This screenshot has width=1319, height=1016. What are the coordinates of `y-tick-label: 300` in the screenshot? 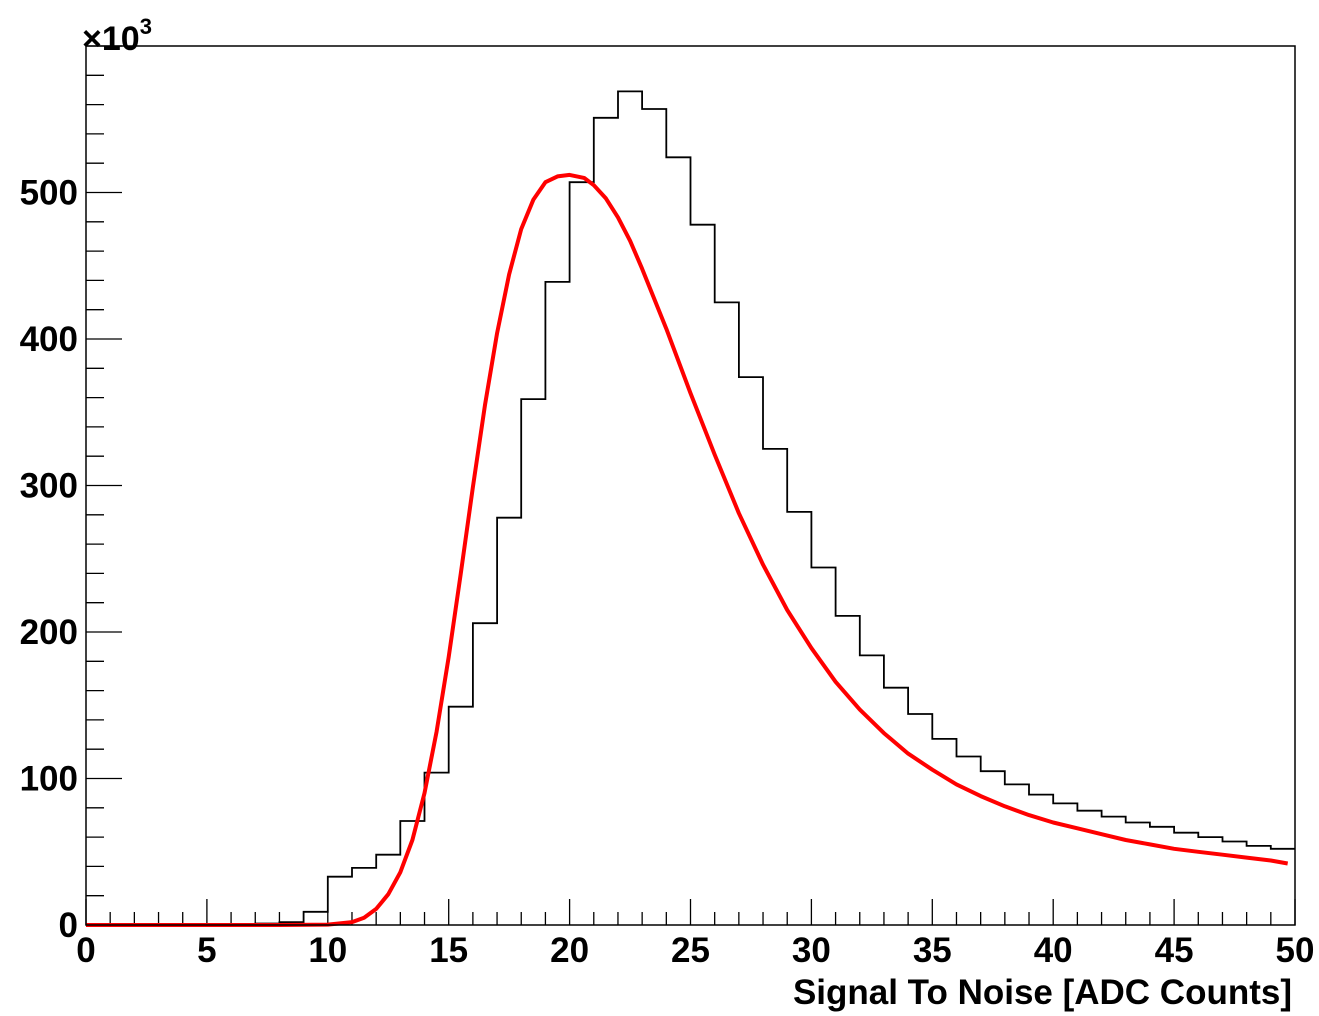 It's located at (49, 486).